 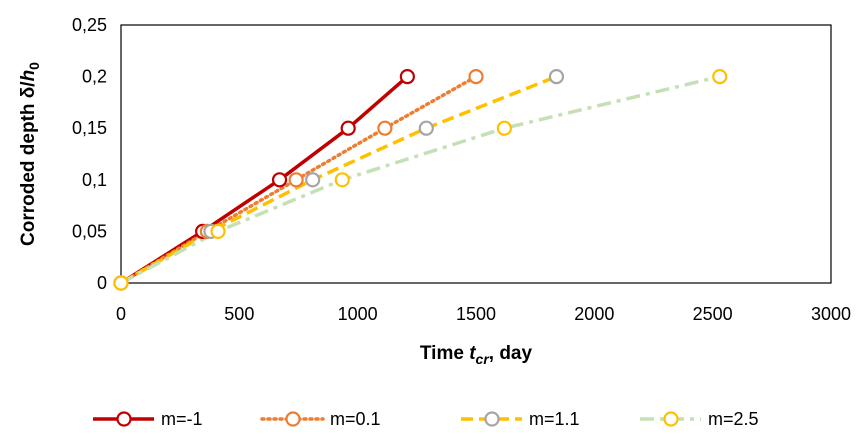 What do you see at coordinates (89, 154) in the screenshot?
I see `y-axis-ticks: 0 0,05 0,1 0,15 0,2 0,25` at bounding box center [89, 154].